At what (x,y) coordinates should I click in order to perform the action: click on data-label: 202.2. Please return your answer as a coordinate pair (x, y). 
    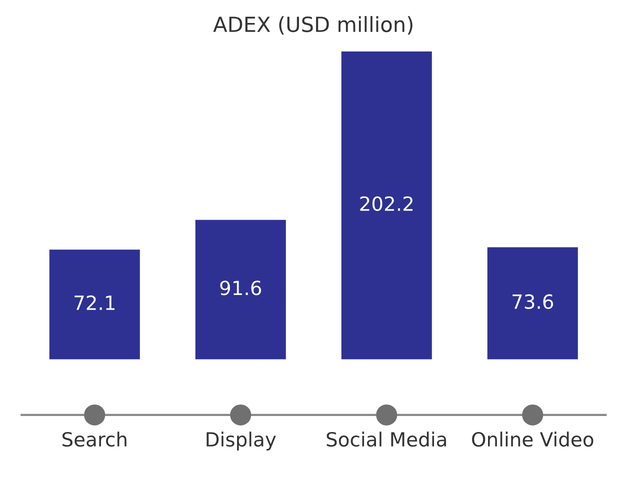
    Looking at the image, I should click on (386, 204).